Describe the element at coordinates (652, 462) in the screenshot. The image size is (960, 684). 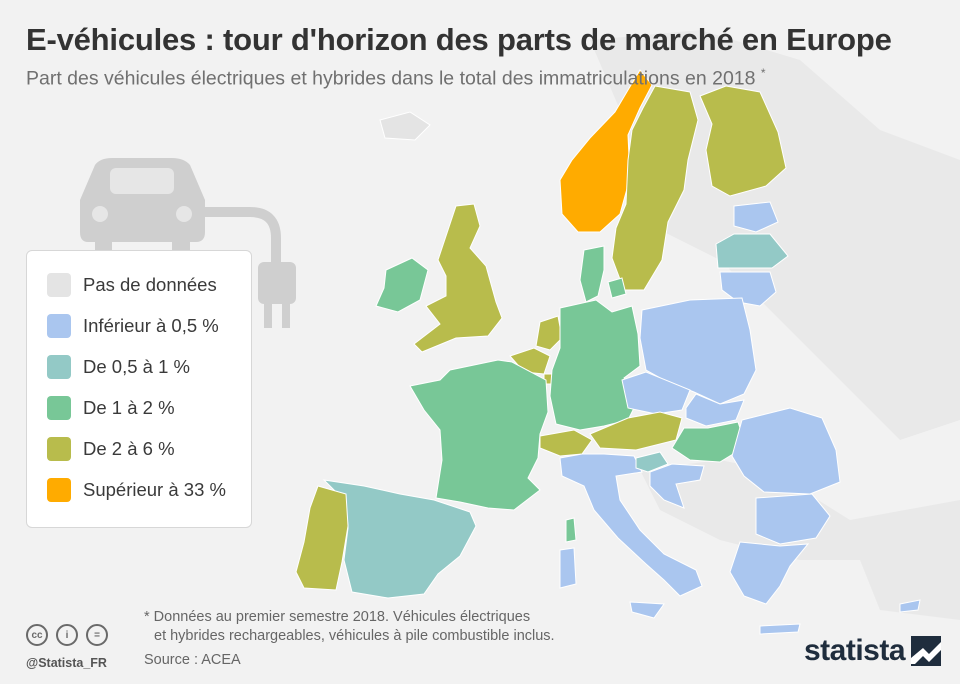
I see `country-slovenie` at that location.